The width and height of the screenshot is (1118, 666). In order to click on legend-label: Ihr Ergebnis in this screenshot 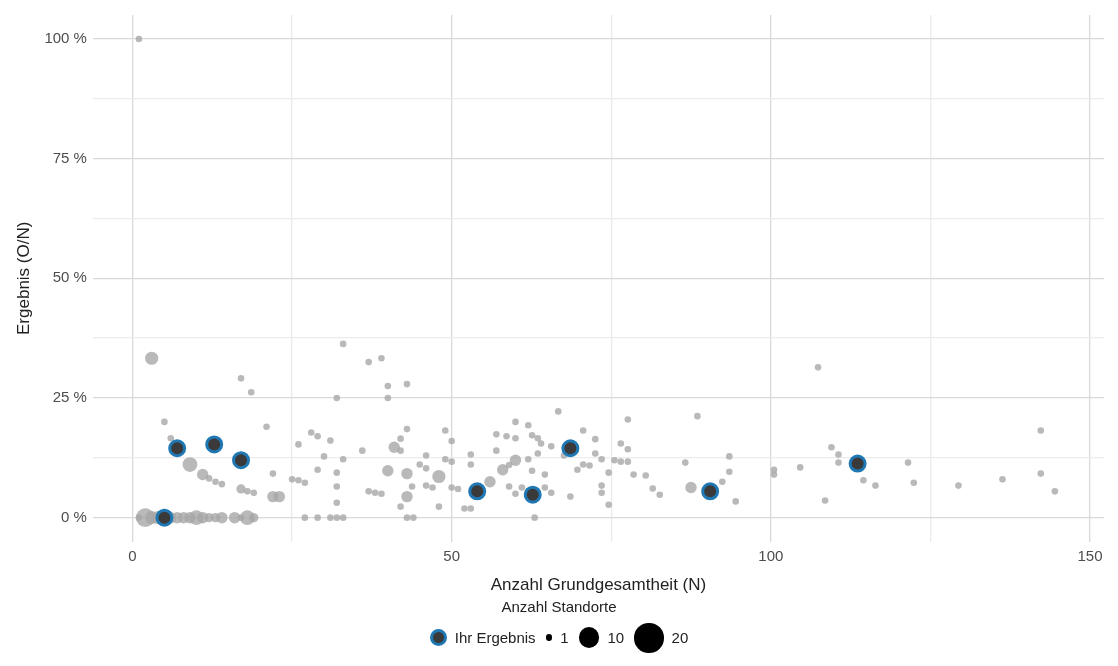, I will do `click(495, 638)`.